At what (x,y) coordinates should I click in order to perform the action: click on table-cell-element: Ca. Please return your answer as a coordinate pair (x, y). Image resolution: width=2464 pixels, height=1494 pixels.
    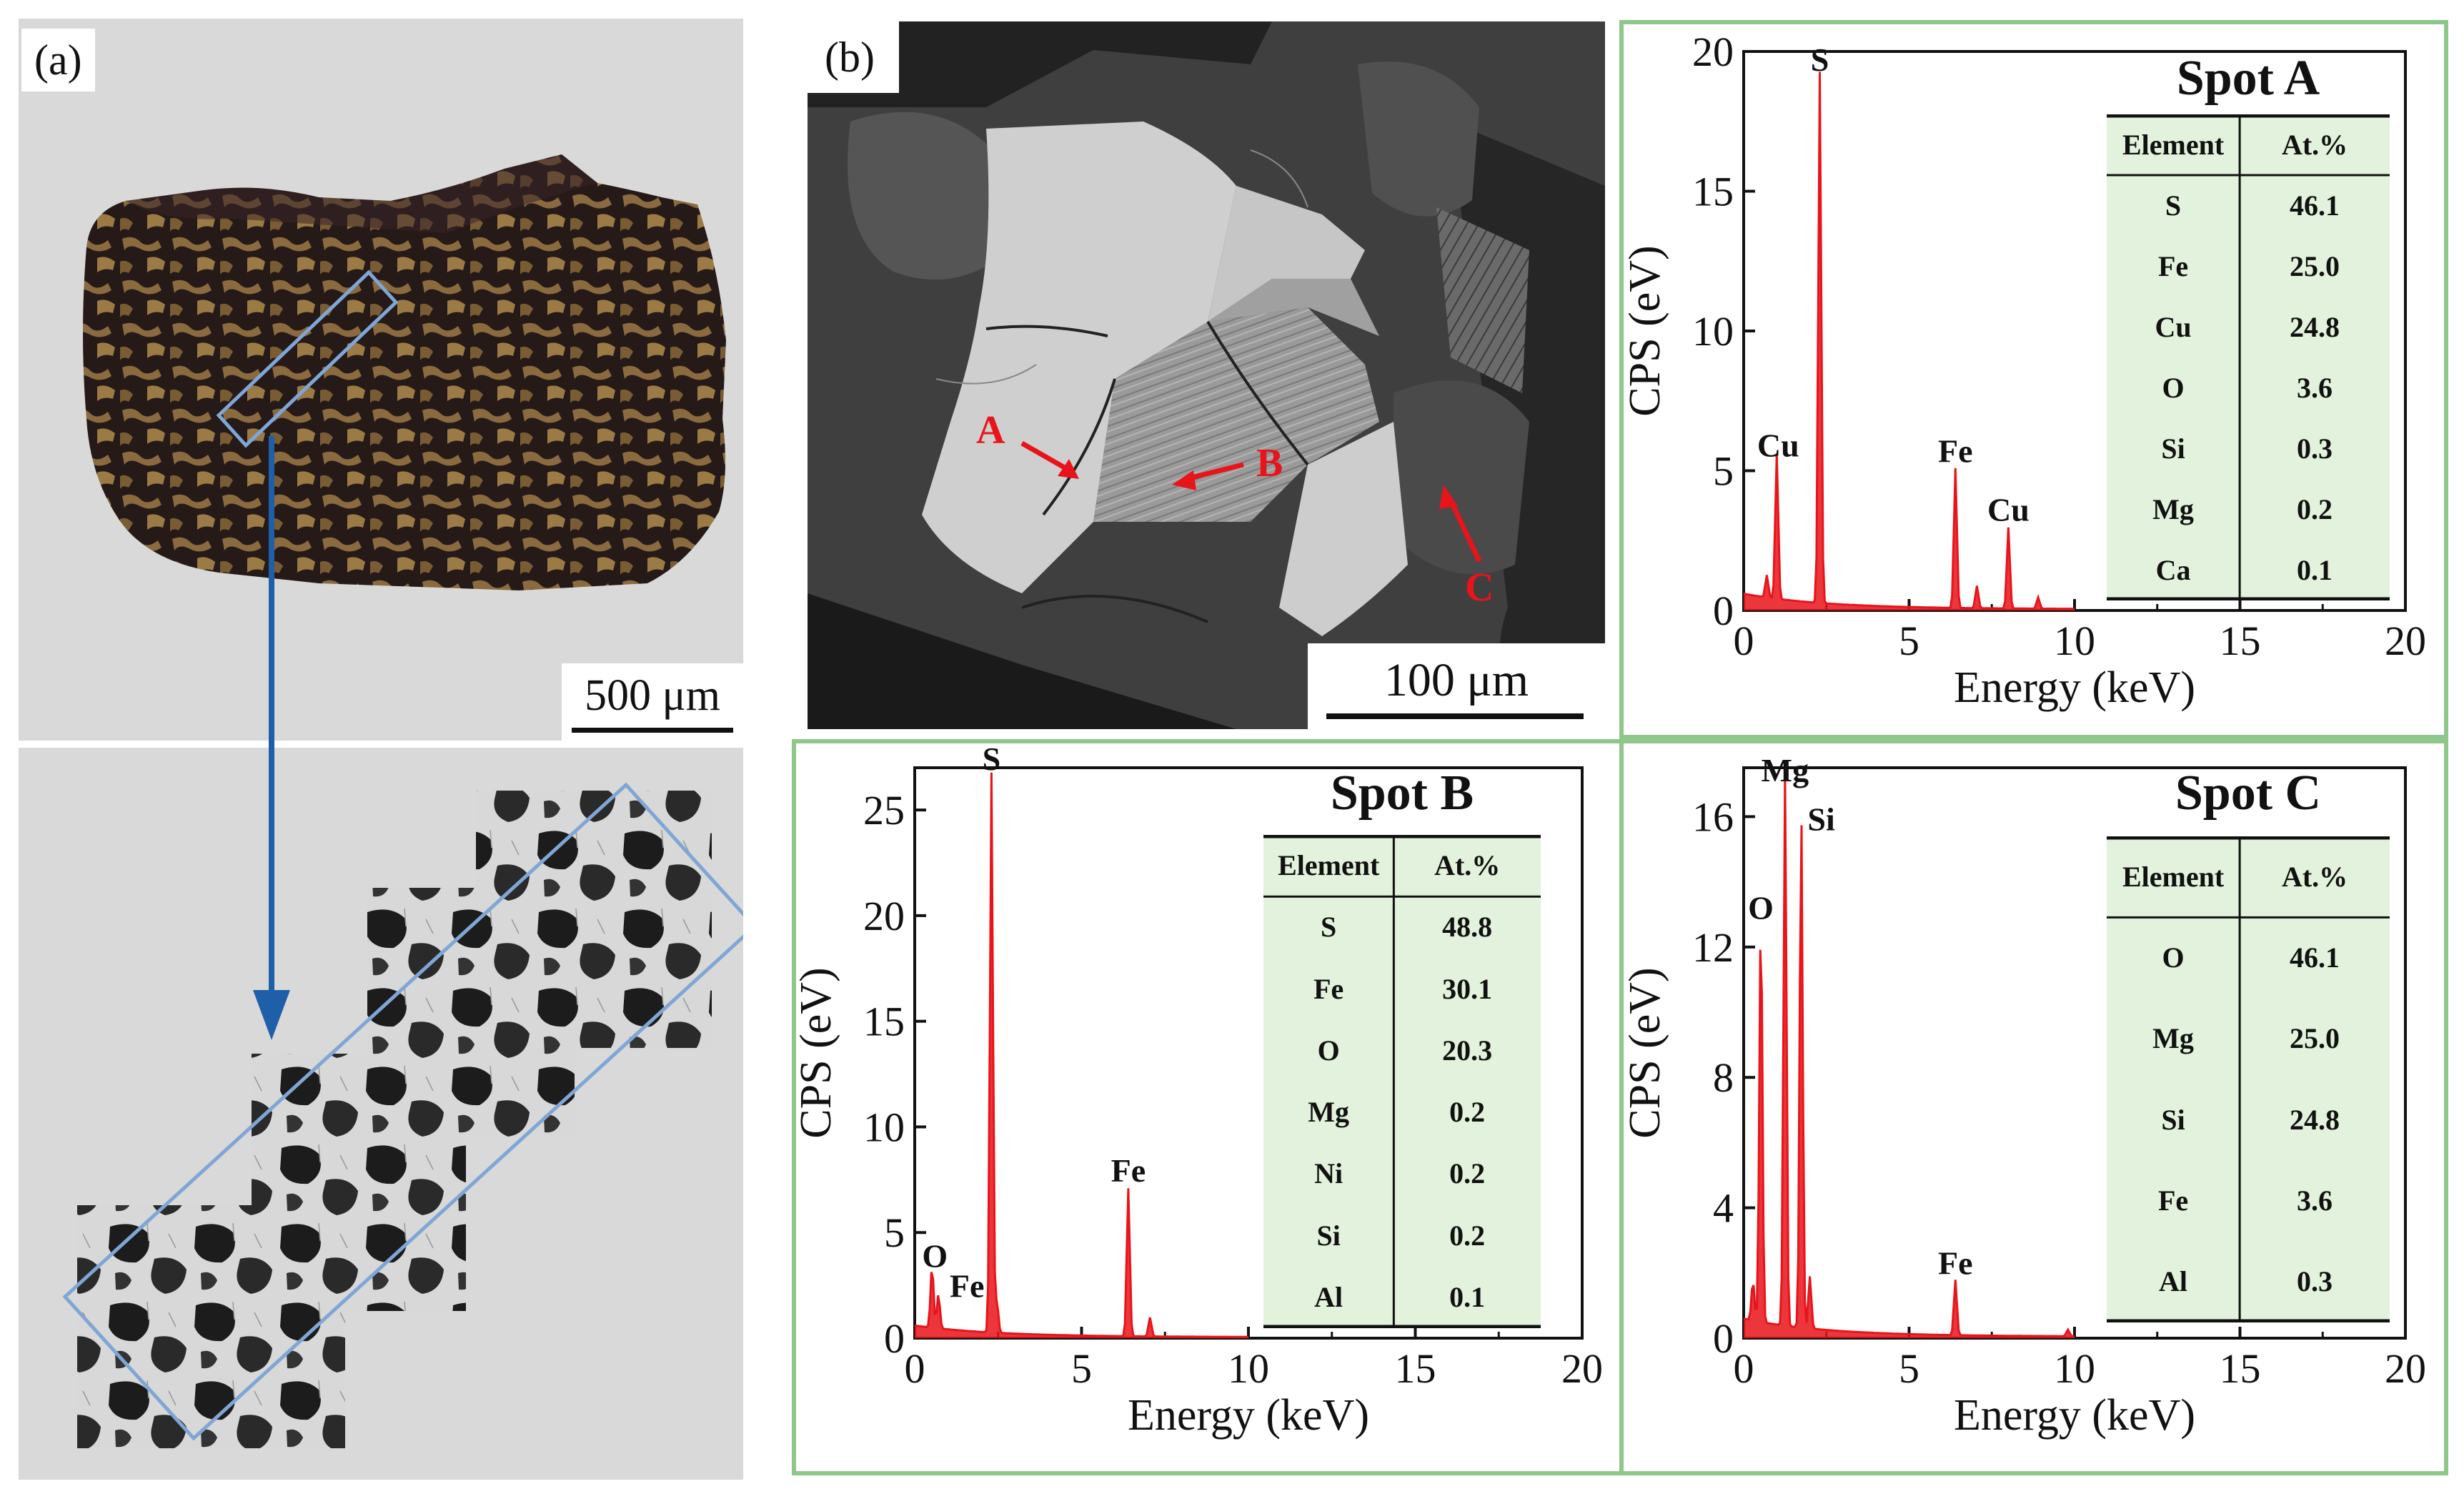
    Looking at the image, I should click on (2173, 569).